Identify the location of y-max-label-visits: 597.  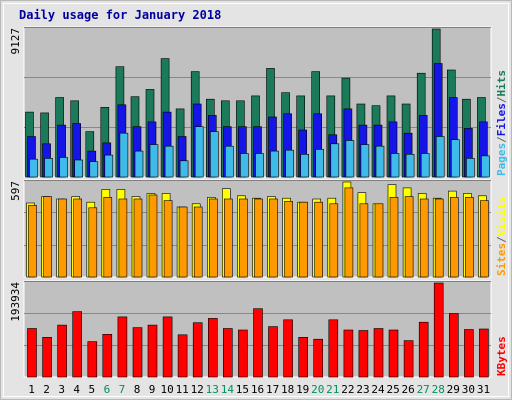
(15, 191).